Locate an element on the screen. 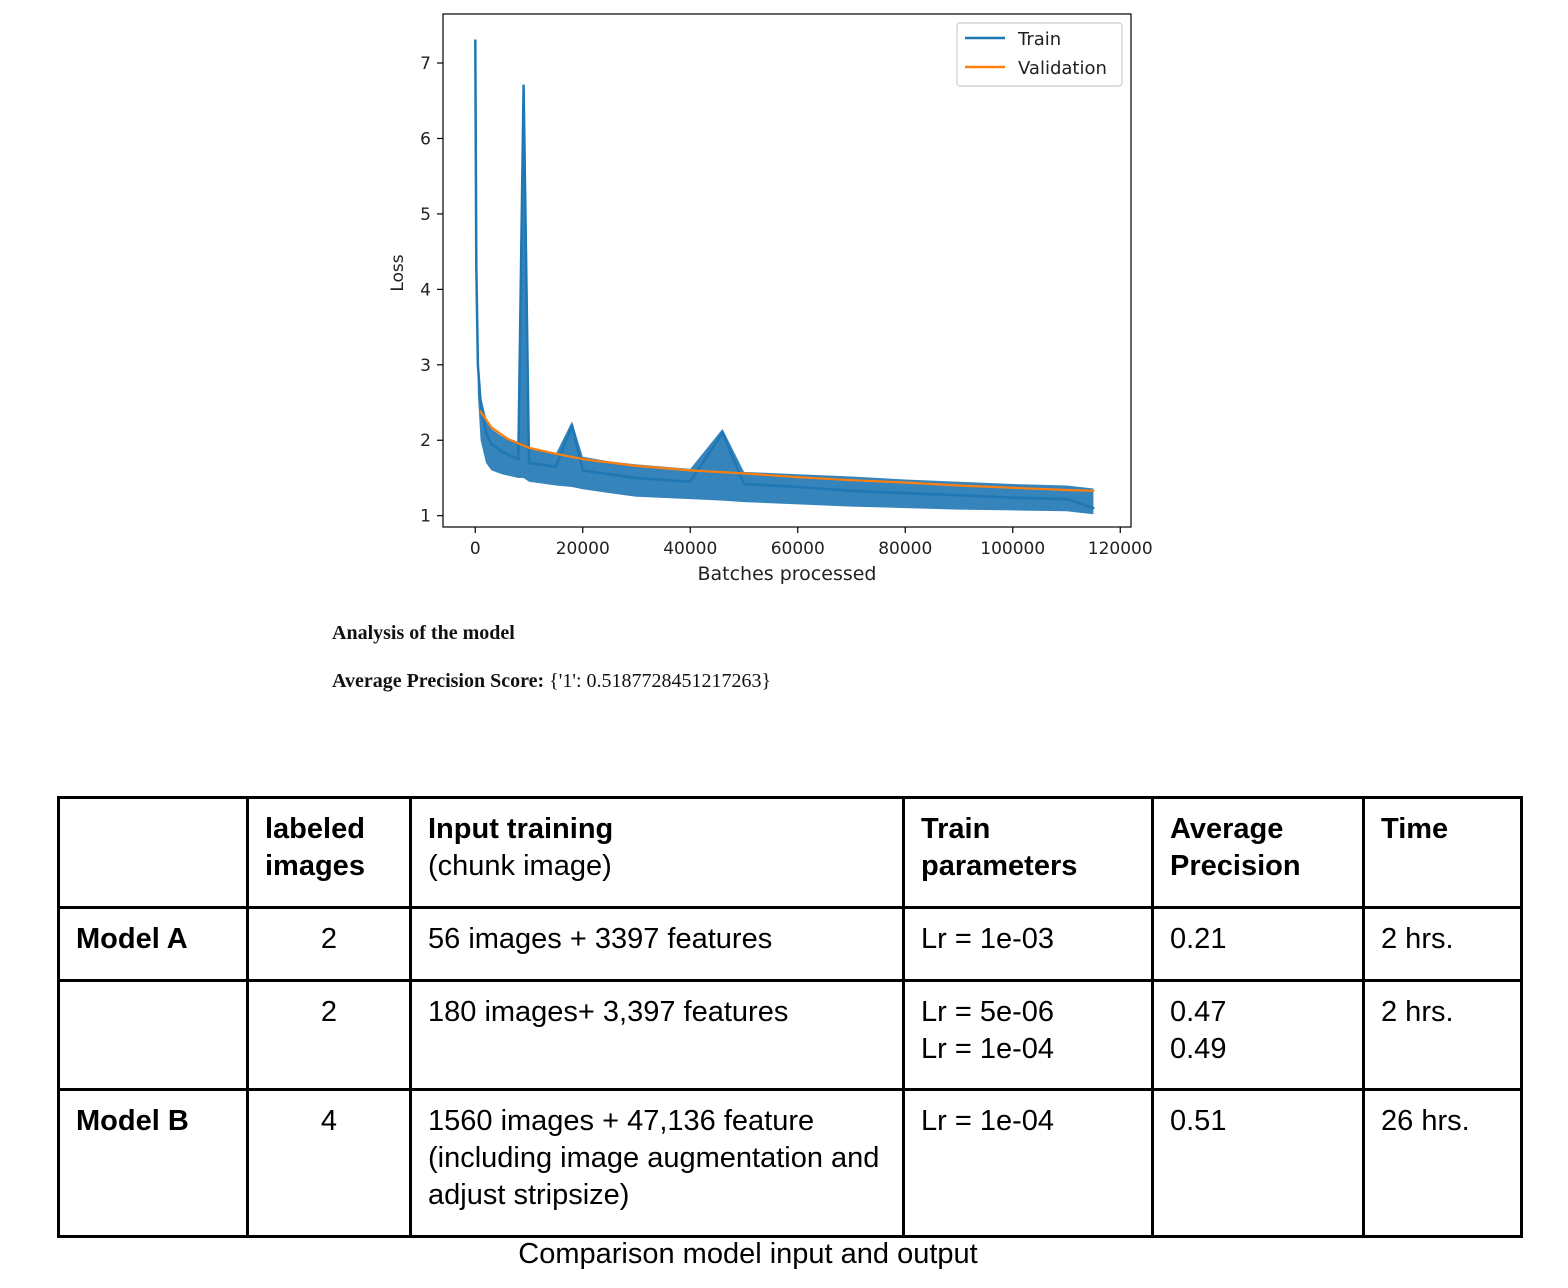 This screenshot has width=1568, height=1288. x-tick-label: 120000 is located at coordinates (1120, 549).